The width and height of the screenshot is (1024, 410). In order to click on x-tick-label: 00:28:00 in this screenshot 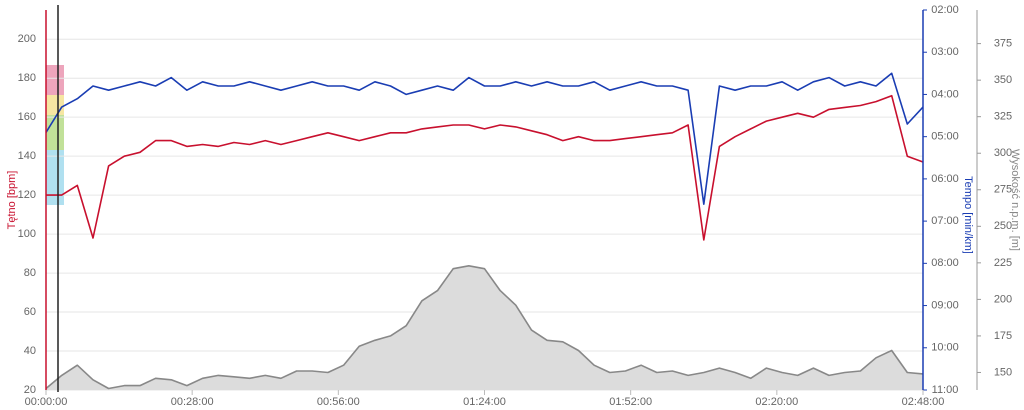, I will do `click(192, 402)`.